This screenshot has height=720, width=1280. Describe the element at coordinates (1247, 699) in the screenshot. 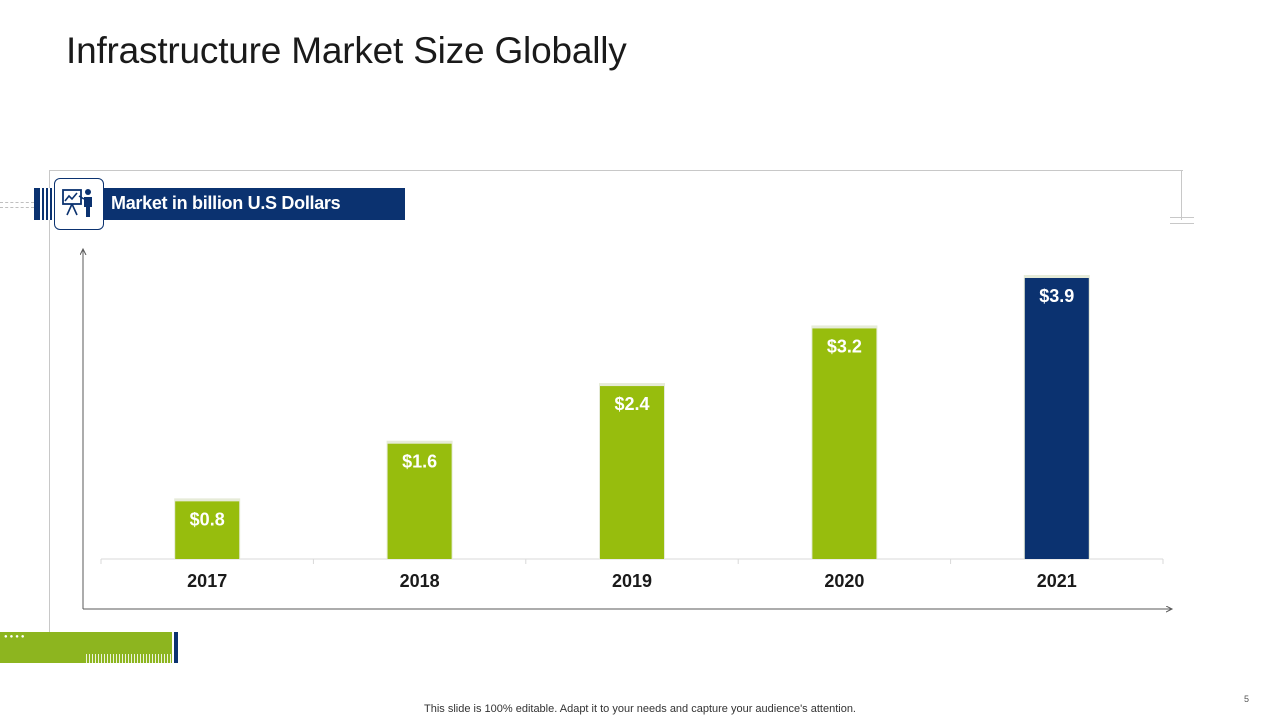

I see `page-number: 5` at that location.